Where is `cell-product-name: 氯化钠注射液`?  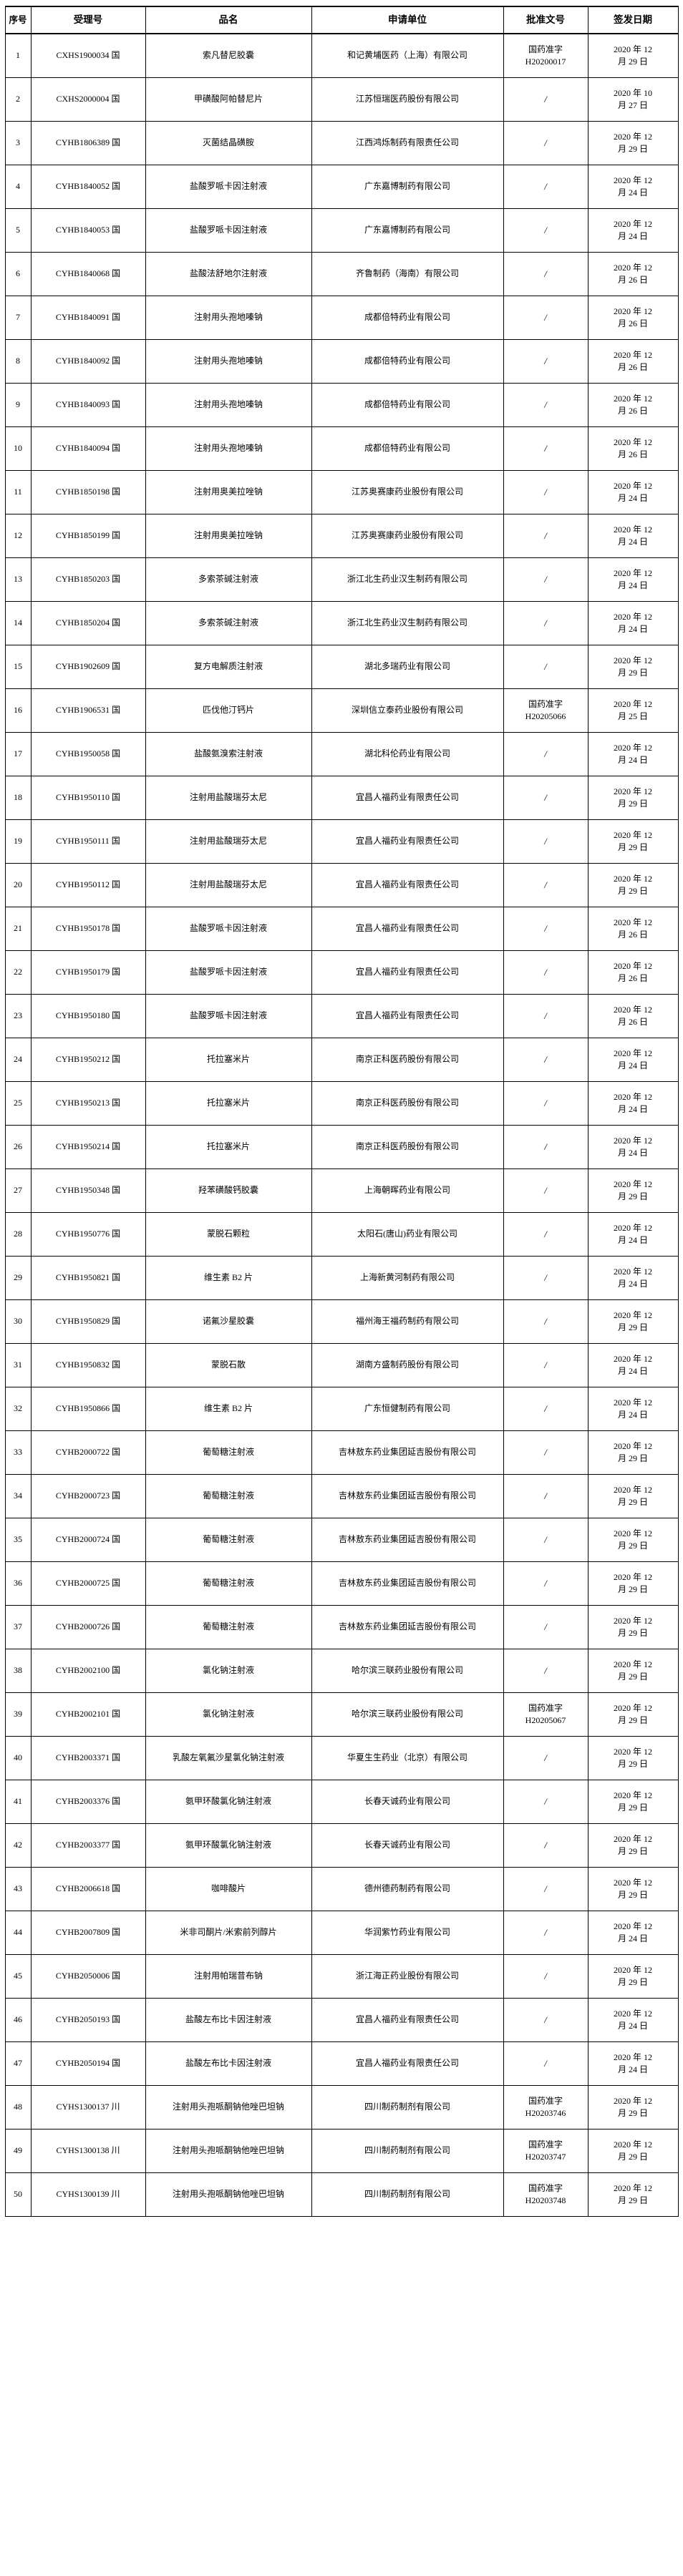
cell-product-name: 氯化钠注射液 is located at coordinates (229, 1671).